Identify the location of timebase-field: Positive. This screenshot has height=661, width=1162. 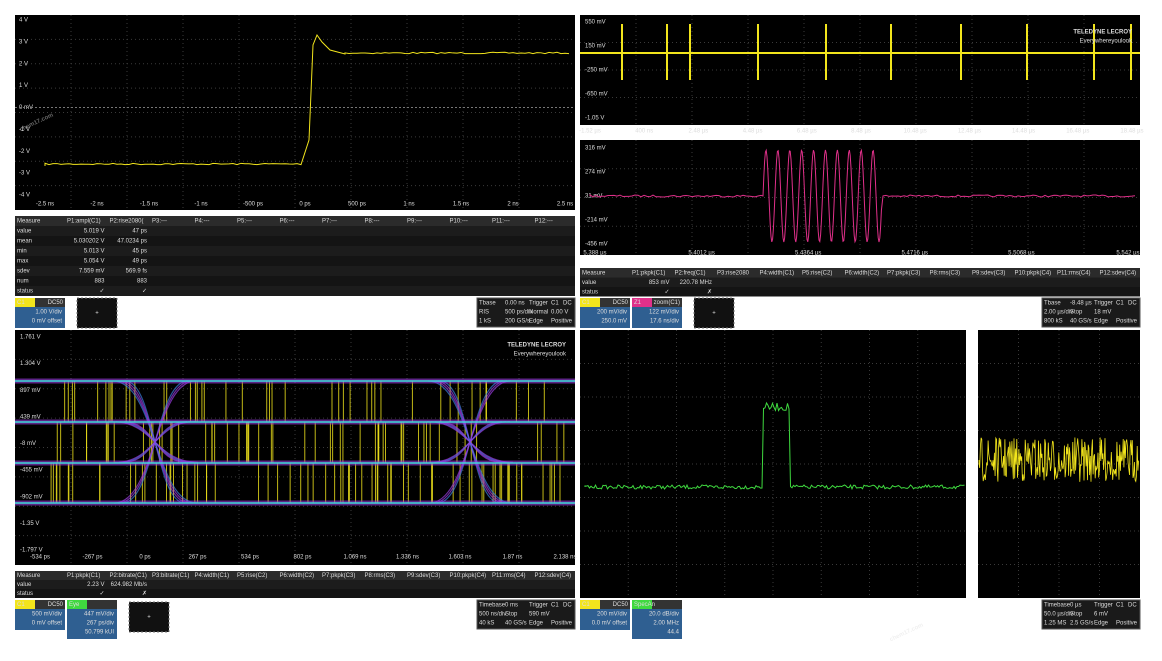
(1127, 322).